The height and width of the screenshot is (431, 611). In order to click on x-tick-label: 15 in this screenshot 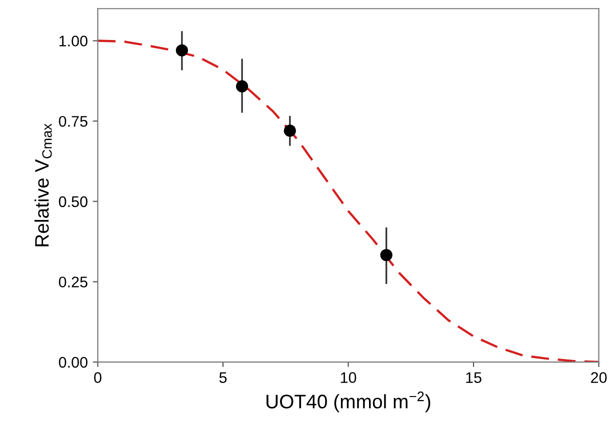, I will do `click(474, 377)`.